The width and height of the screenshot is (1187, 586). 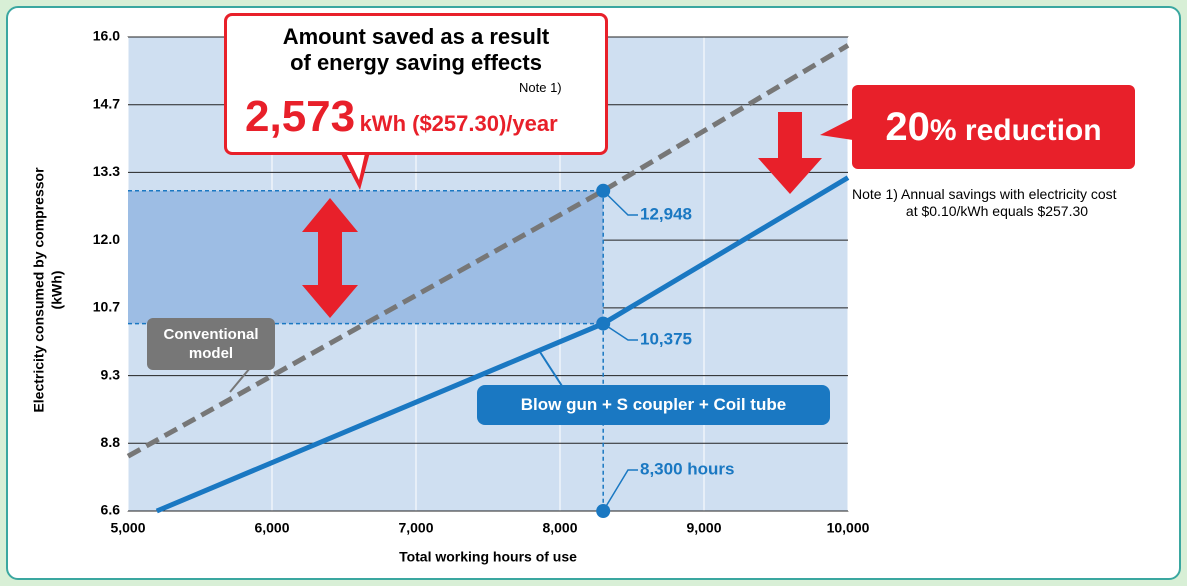 I want to click on x-tick-label: 7,000, so click(x=415, y=528).